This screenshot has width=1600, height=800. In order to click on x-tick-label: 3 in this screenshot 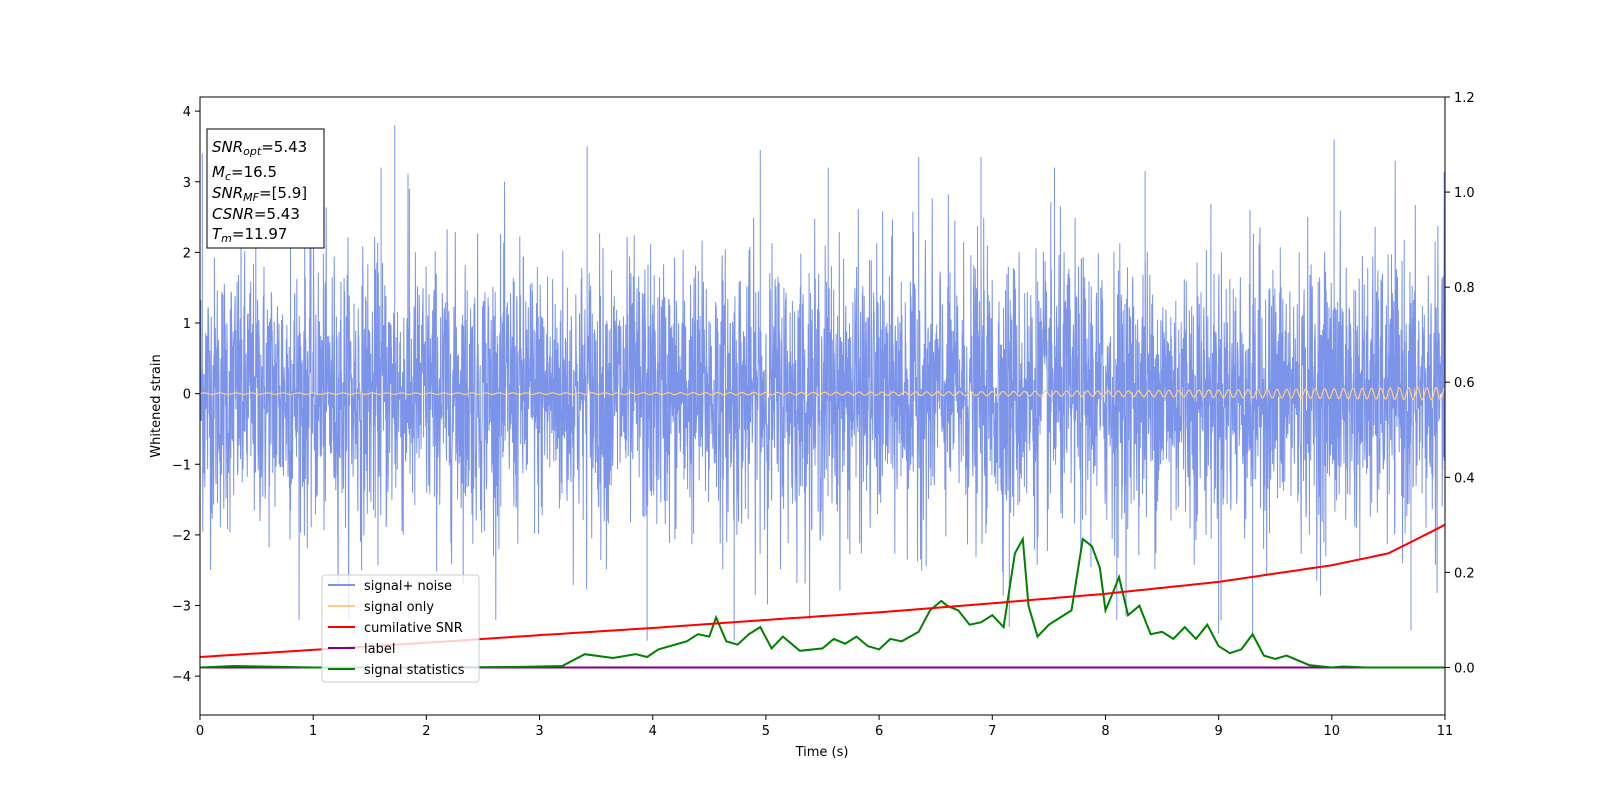, I will do `click(539, 731)`.